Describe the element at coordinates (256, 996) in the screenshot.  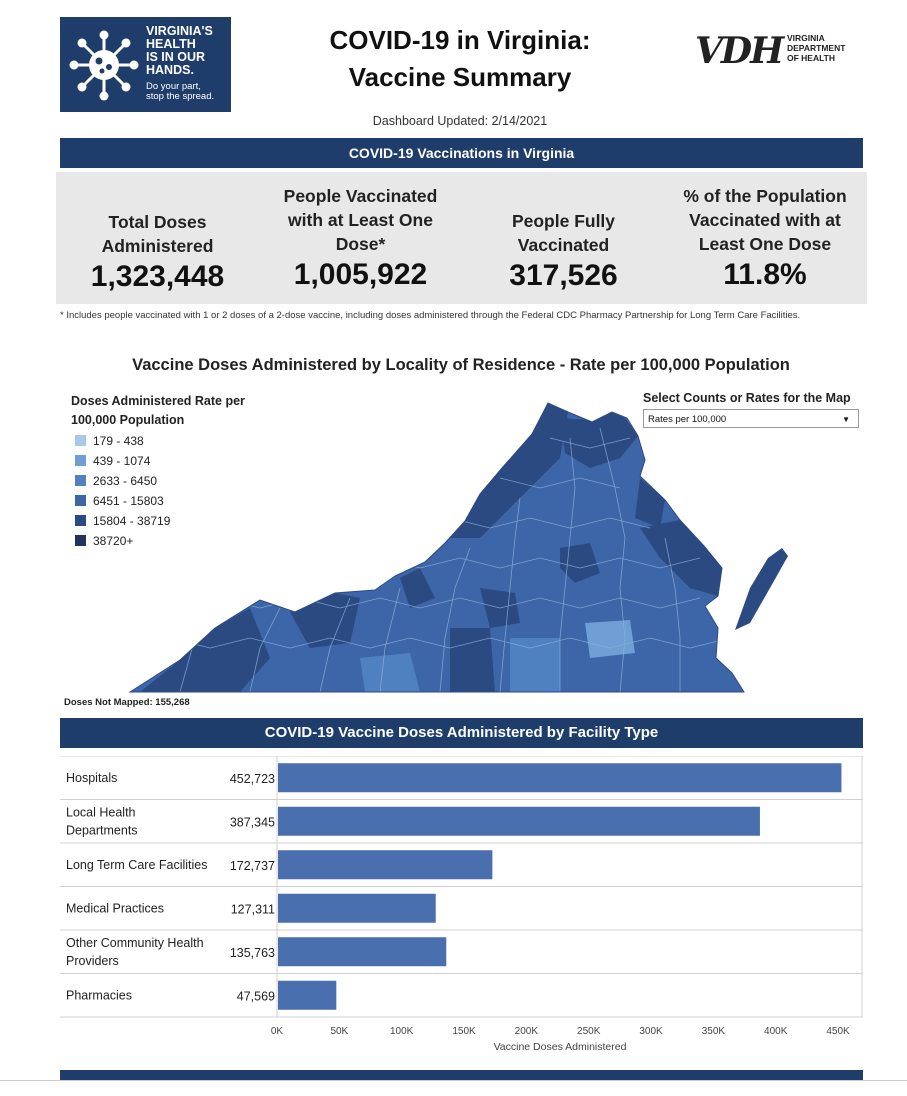
I see `bar-value-label: 47,569` at that location.